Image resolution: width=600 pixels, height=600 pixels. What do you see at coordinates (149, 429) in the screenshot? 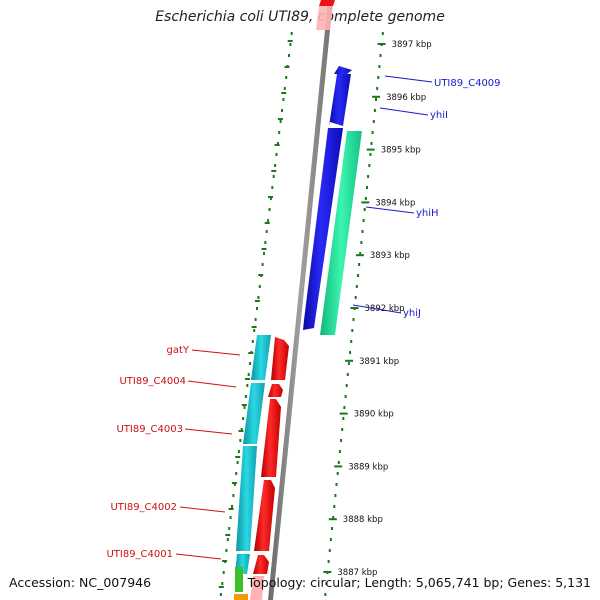
I see `gene-label-UTI89_C4003: UTI89_C4003` at bounding box center [149, 429].